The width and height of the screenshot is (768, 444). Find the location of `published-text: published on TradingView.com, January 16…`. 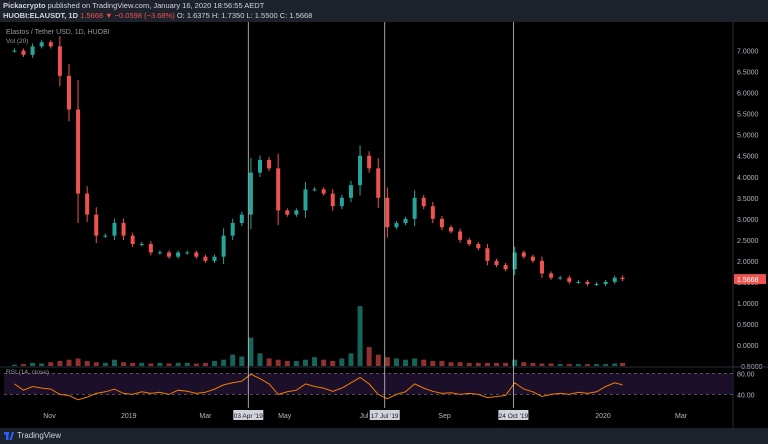

published-text: published on TradingView.com, January 16… is located at coordinates (156, 5).